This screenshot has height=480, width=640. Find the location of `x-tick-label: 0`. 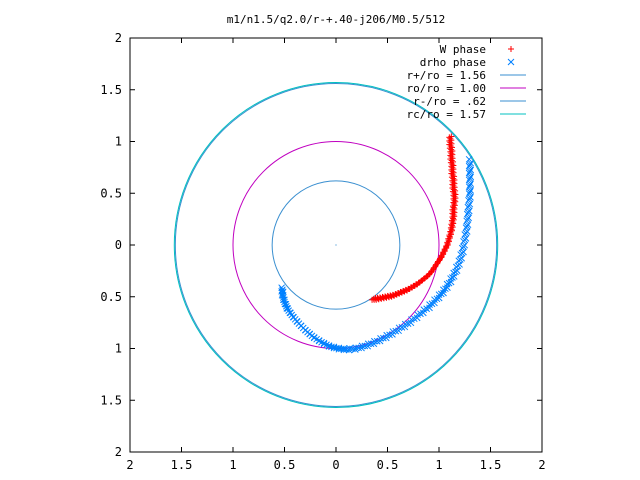

x-tick-label: 0 is located at coordinates (335, 465).